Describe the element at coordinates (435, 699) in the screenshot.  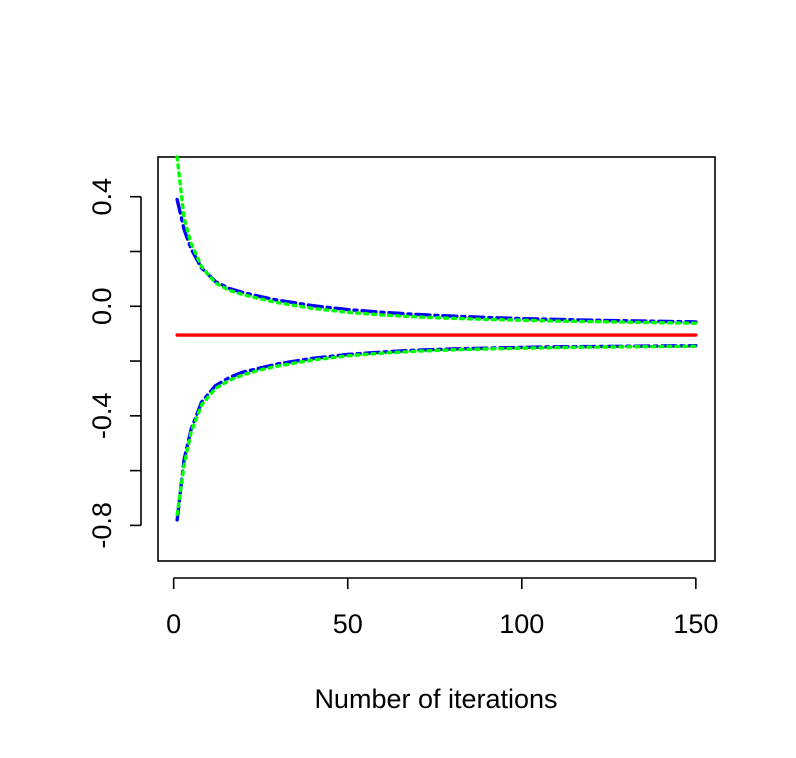
I see `x-axis-label: Number of iterations` at that location.